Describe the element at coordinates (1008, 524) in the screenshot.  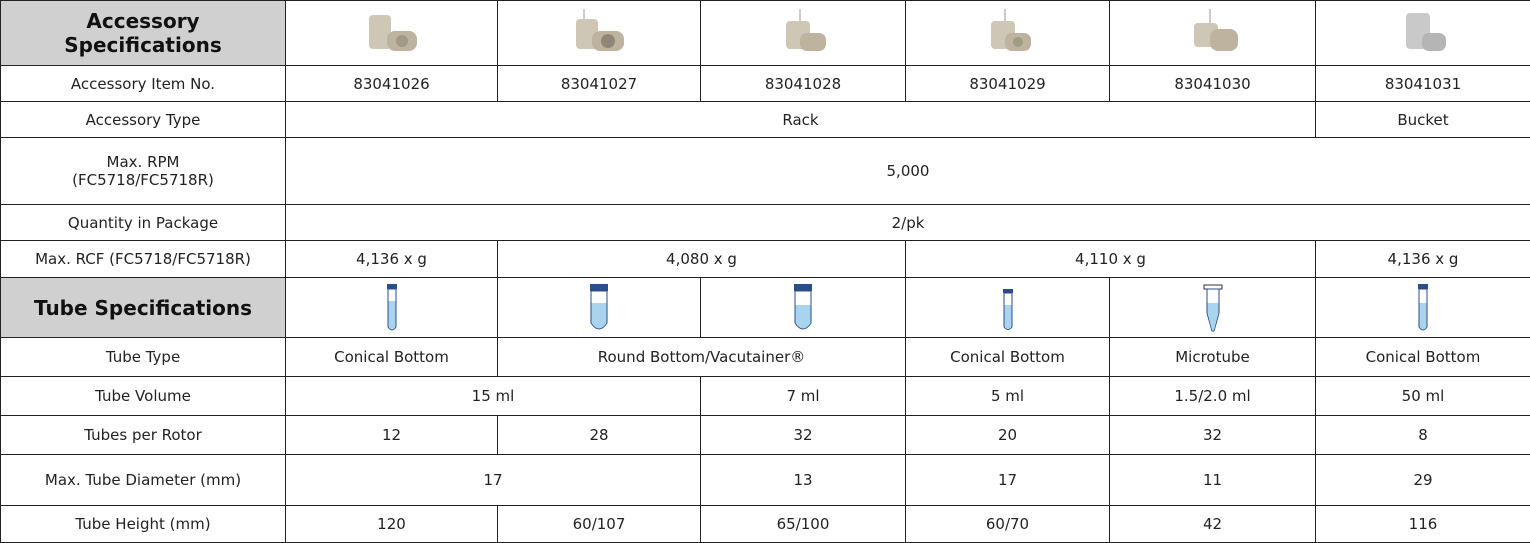
I see `cell: 60/70` at that location.